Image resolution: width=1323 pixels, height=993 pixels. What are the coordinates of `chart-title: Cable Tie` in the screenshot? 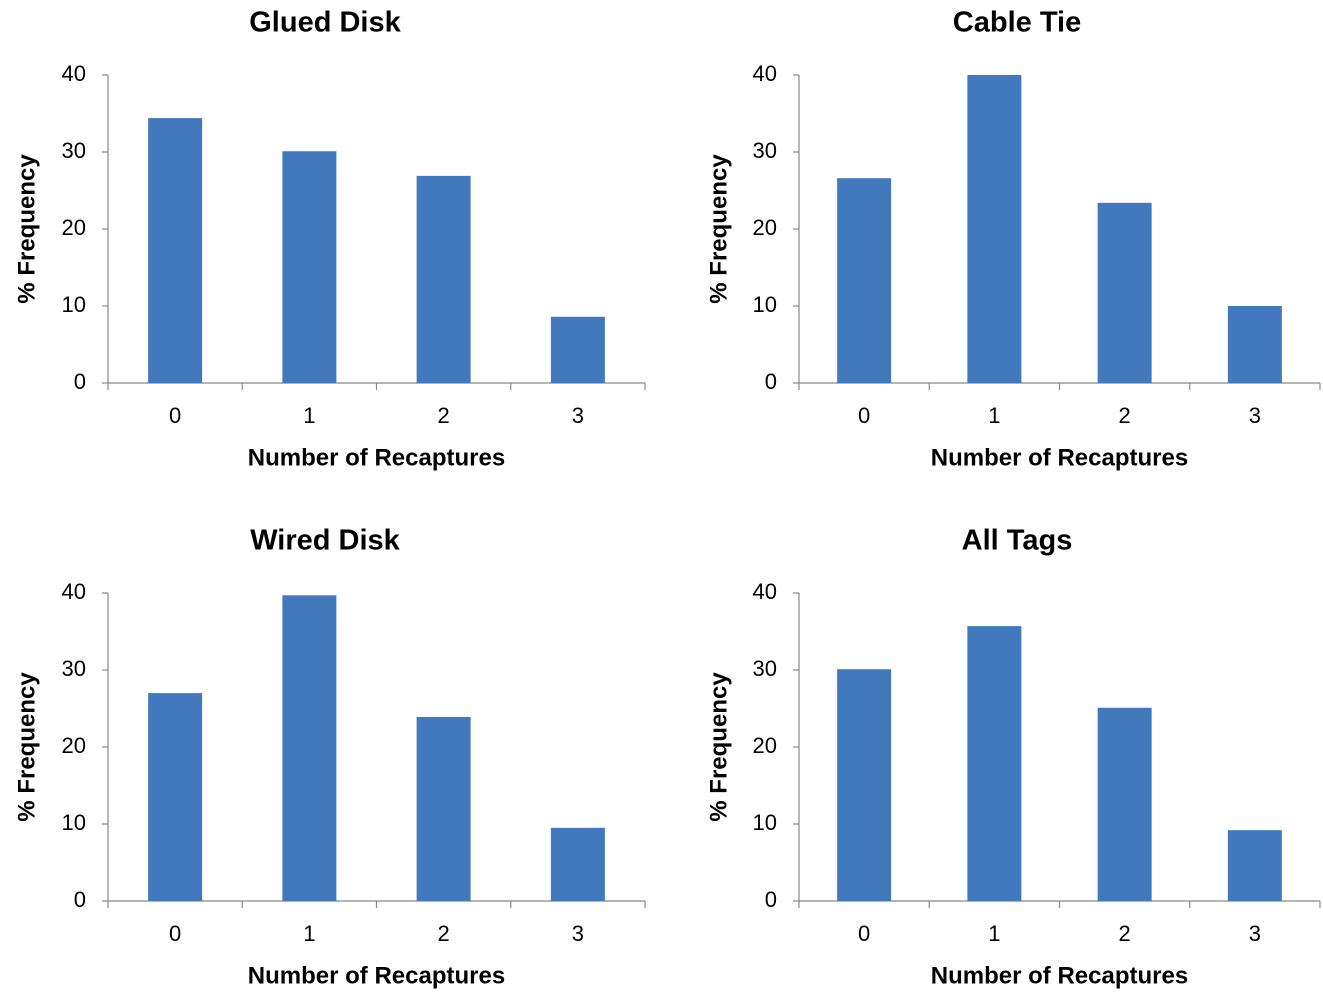 It's located at (1017, 23).